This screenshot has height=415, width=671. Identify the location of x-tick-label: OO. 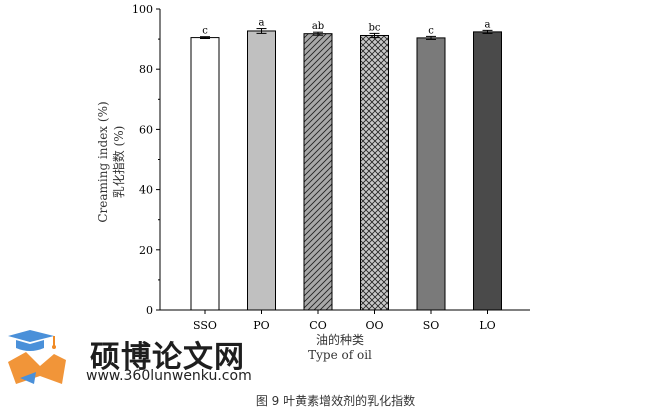
(374, 325).